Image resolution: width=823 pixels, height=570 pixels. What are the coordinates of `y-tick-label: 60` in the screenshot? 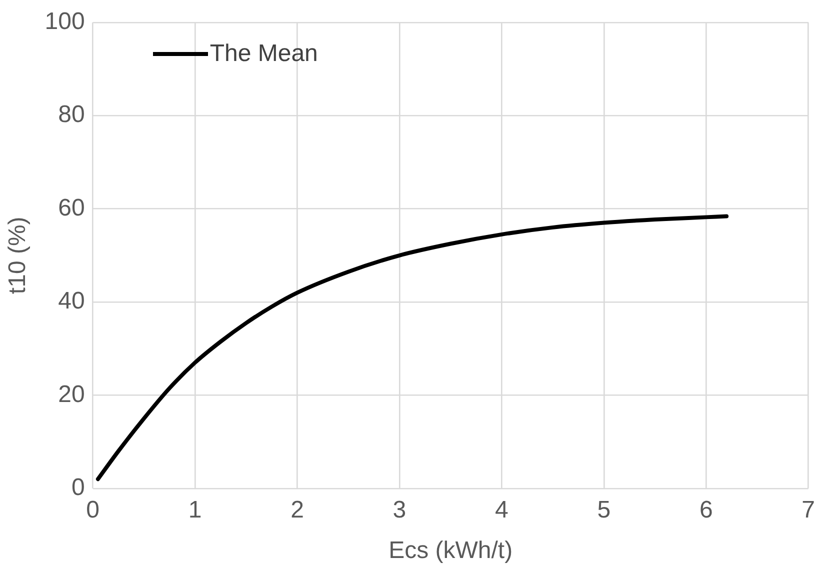 It's located at (71, 208).